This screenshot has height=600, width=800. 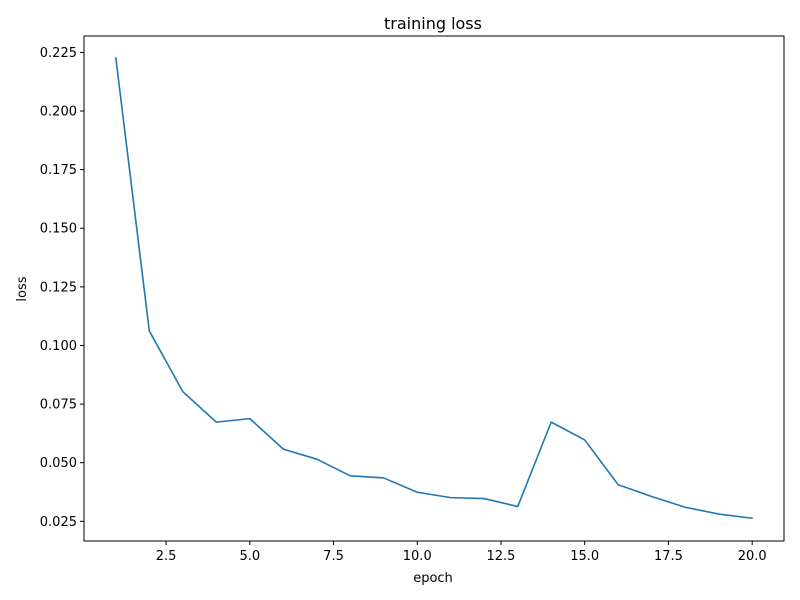 I want to click on y-tick-label: 0.100, so click(x=58, y=346).